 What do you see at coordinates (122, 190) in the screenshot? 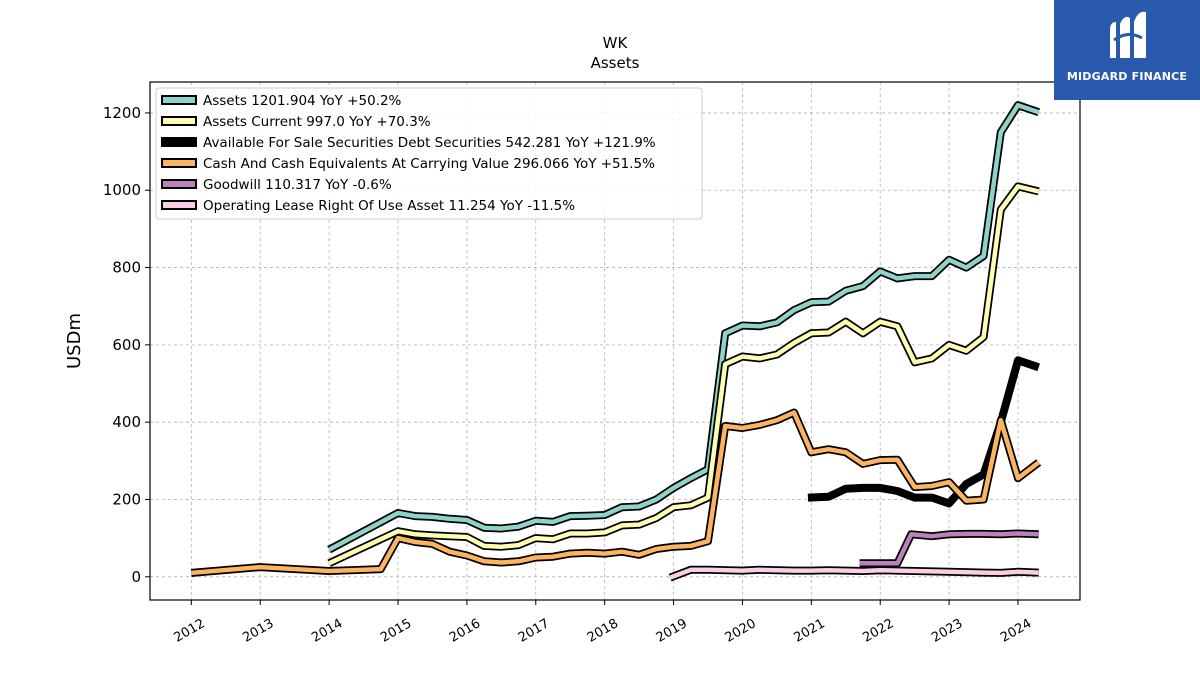
I see `y-tick-label: 1000` at bounding box center [122, 190].